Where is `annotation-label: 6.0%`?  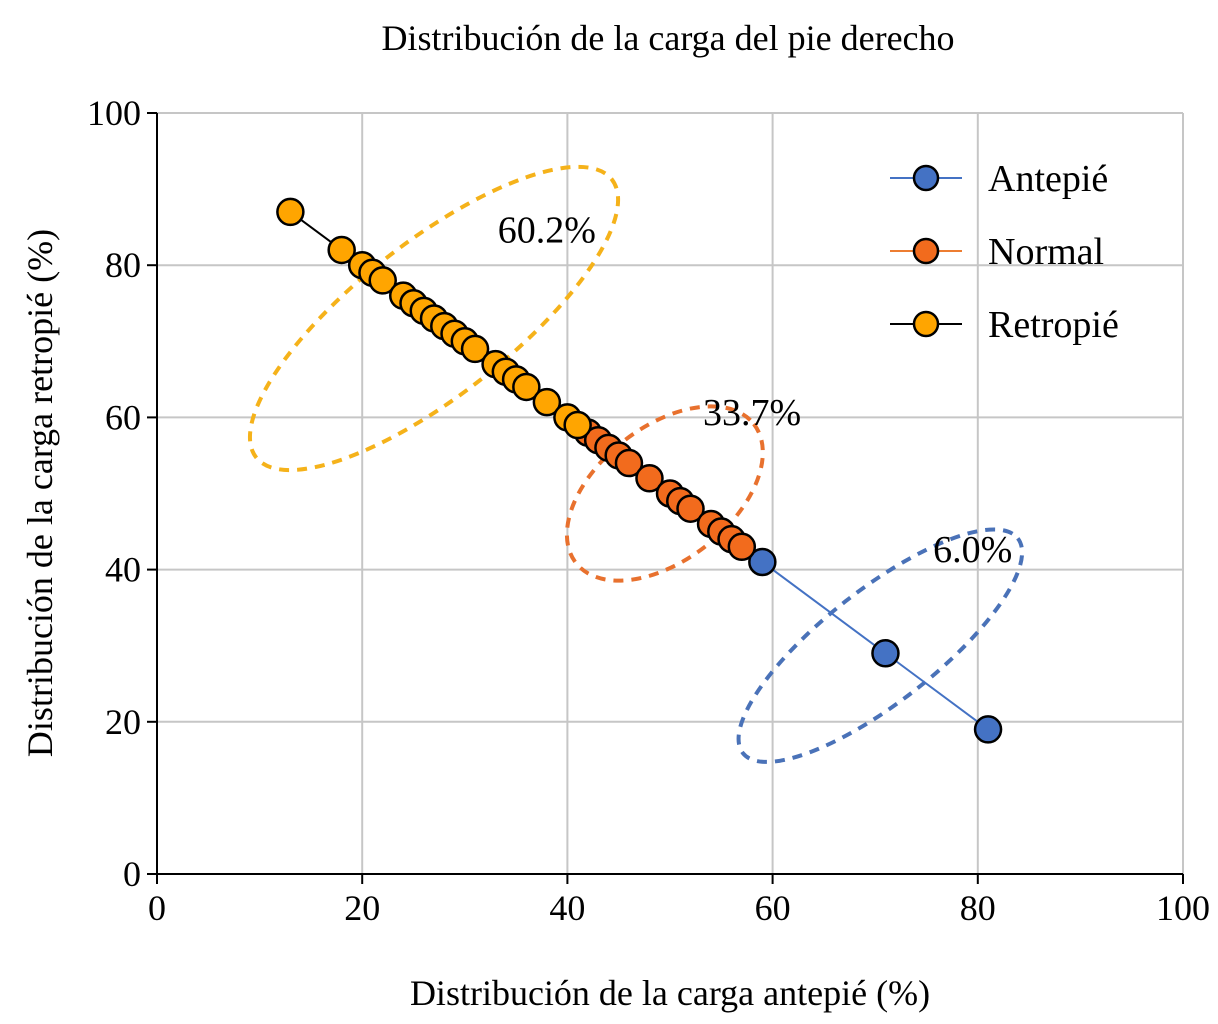
annotation-label: 6.0% is located at coordinates (972, 550).